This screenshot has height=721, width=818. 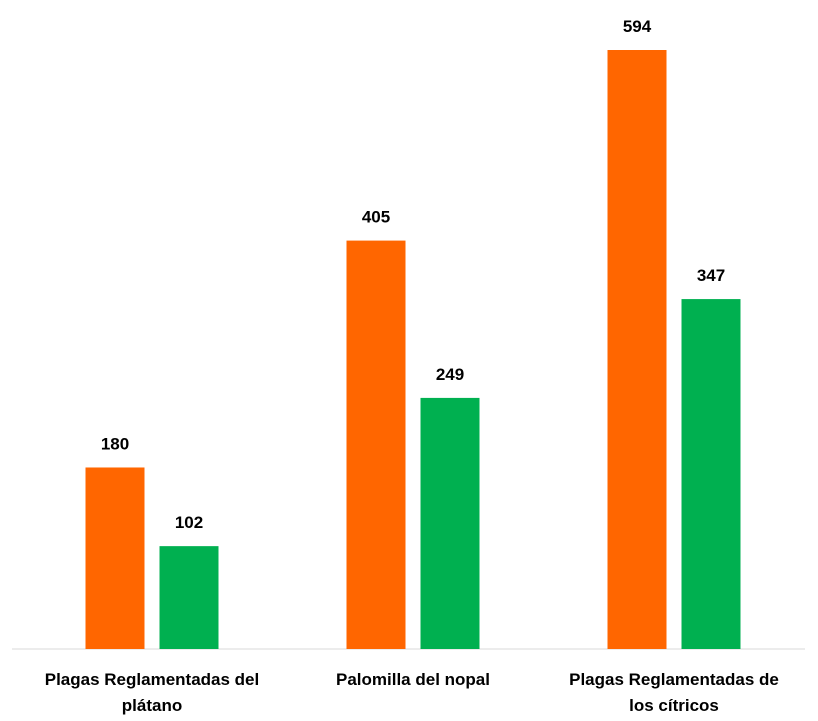 I want to click on data-label-series-2-category-1: 102, so click(x=189, y=522).